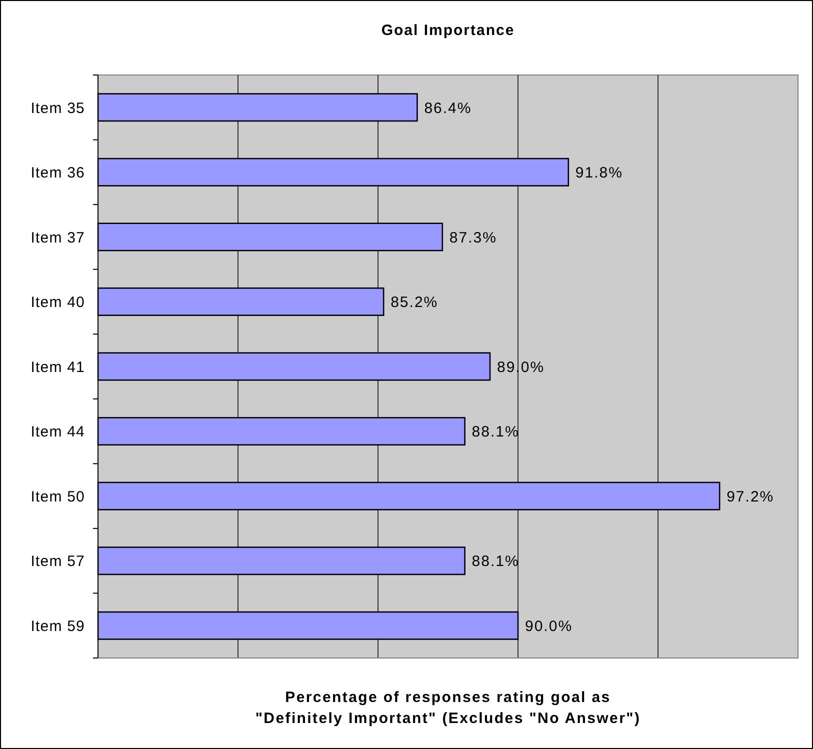  I want to click on data-label: 97.2%, so click(750, 497).